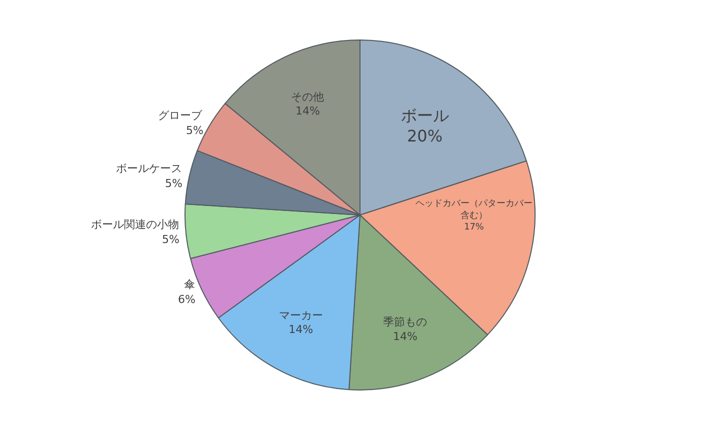 This screenshot has height=430, width=720. I want to click on slice-label: マーカー, so click(300, 315).